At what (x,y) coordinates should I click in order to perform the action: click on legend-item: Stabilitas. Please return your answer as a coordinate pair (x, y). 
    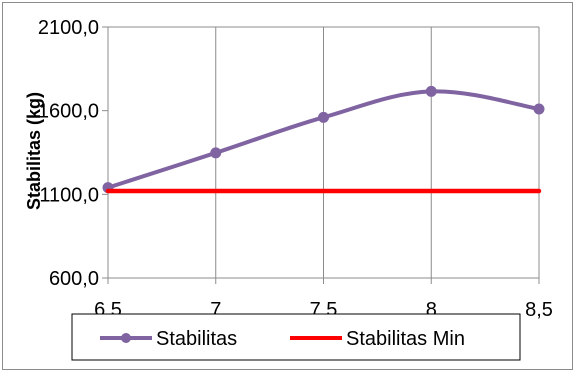
    Looking at the image, I should click on (168, 339).